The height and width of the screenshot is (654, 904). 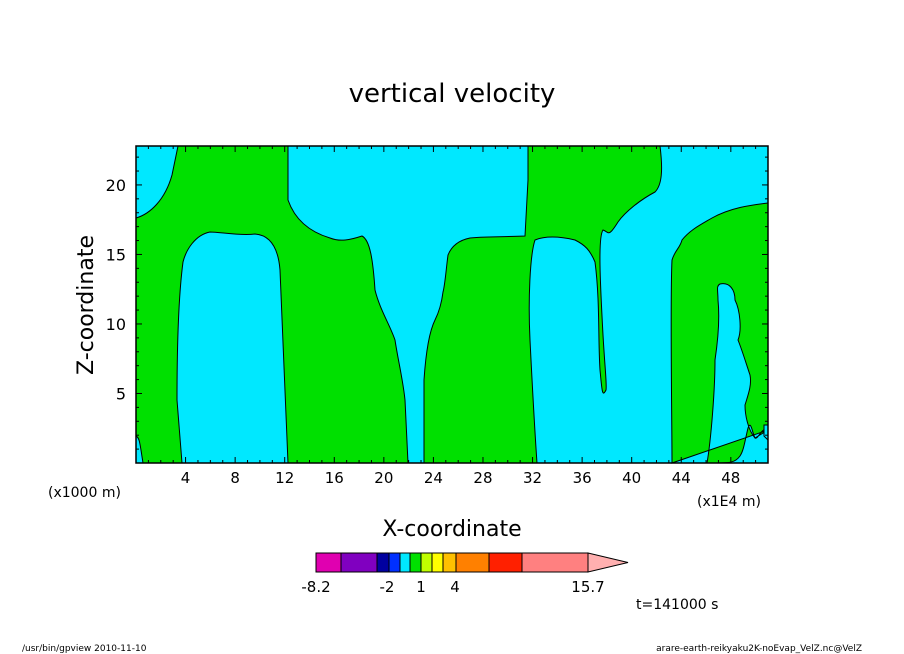 What do you see at coordinates (677, 605) in the screenshot?
I see `time-label: t=141000 s` at bounding box center [677, 605].